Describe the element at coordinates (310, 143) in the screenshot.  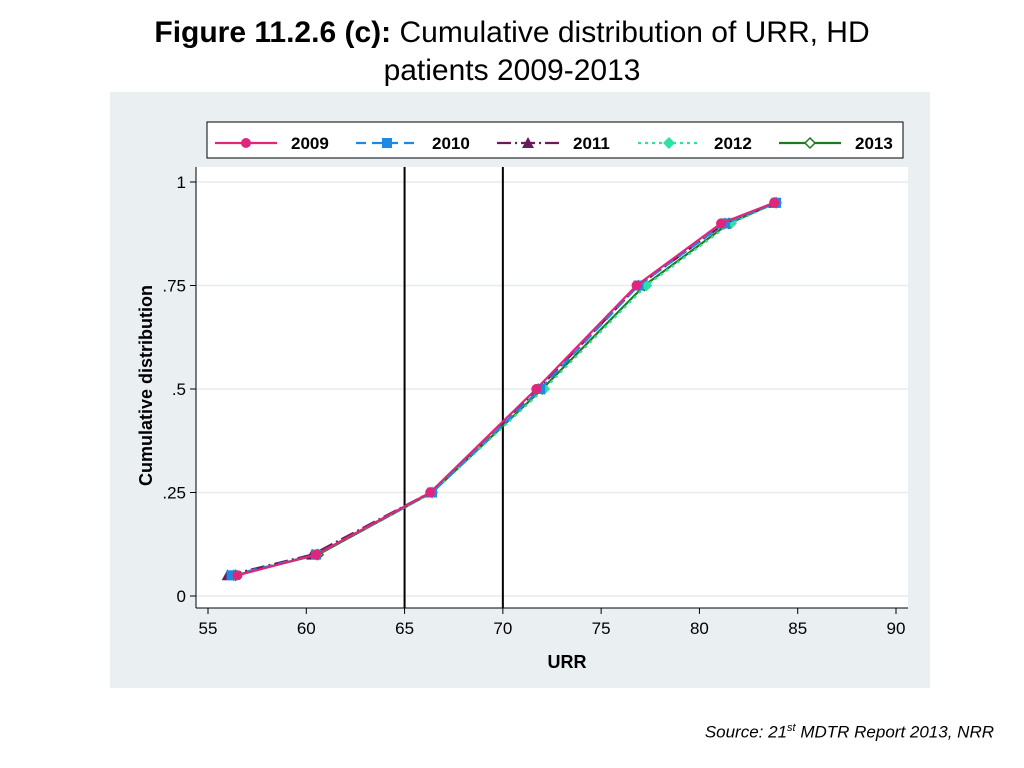
I see `legend-label: 2009` at that location.